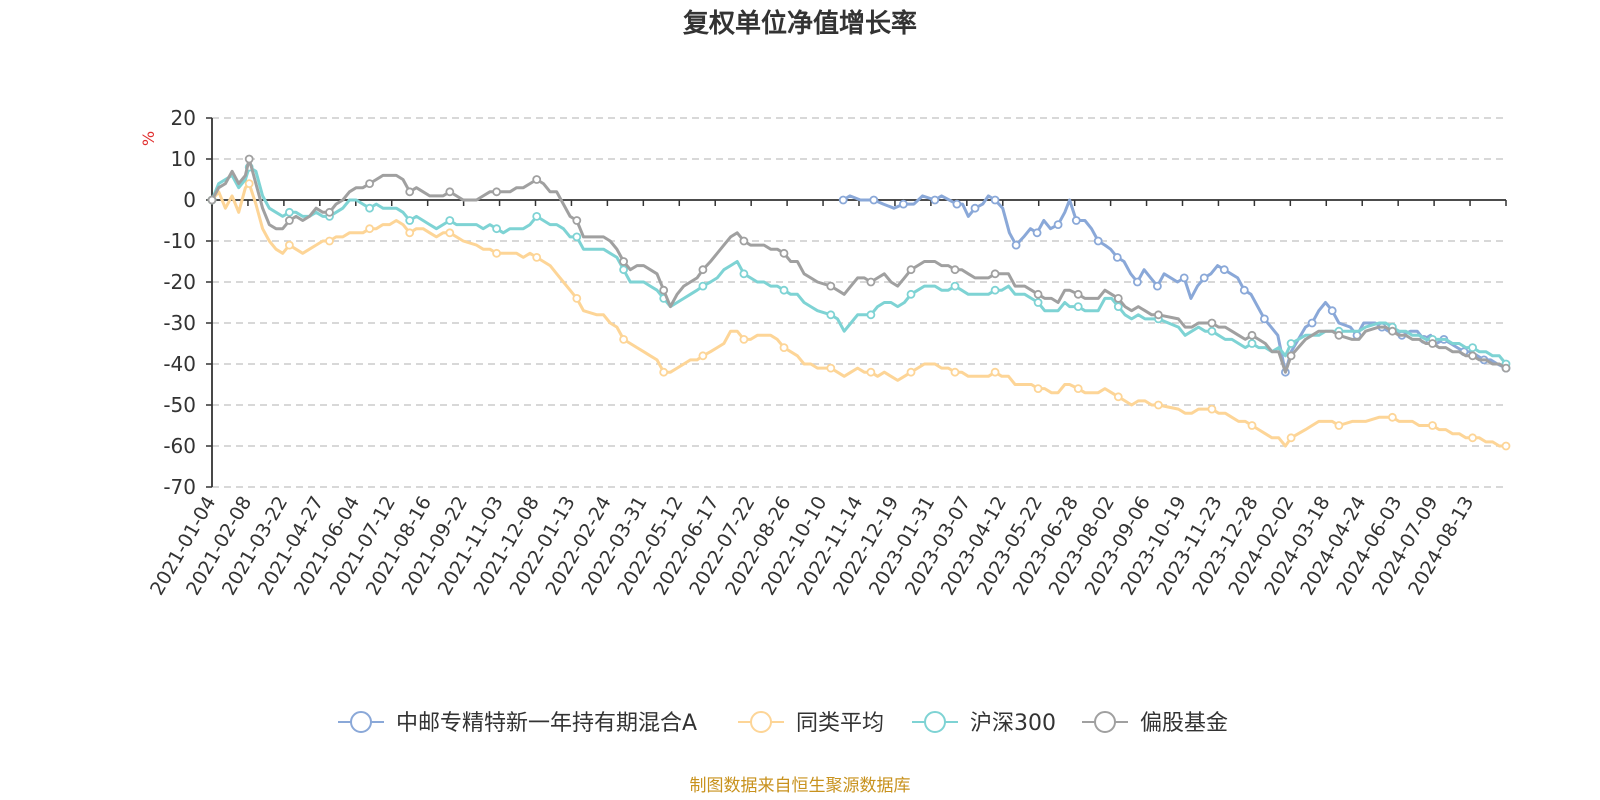 This screenshot has height=800, width=1600. Describe the element at coordinates (179, 241) in the screenshot. I see `y-tick-label: -10` at that location.